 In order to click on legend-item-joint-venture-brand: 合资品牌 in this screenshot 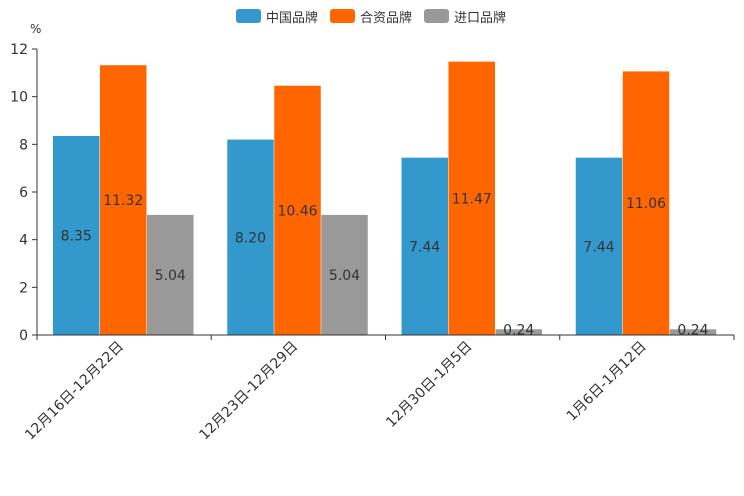, I will do `click(371, 16)`.